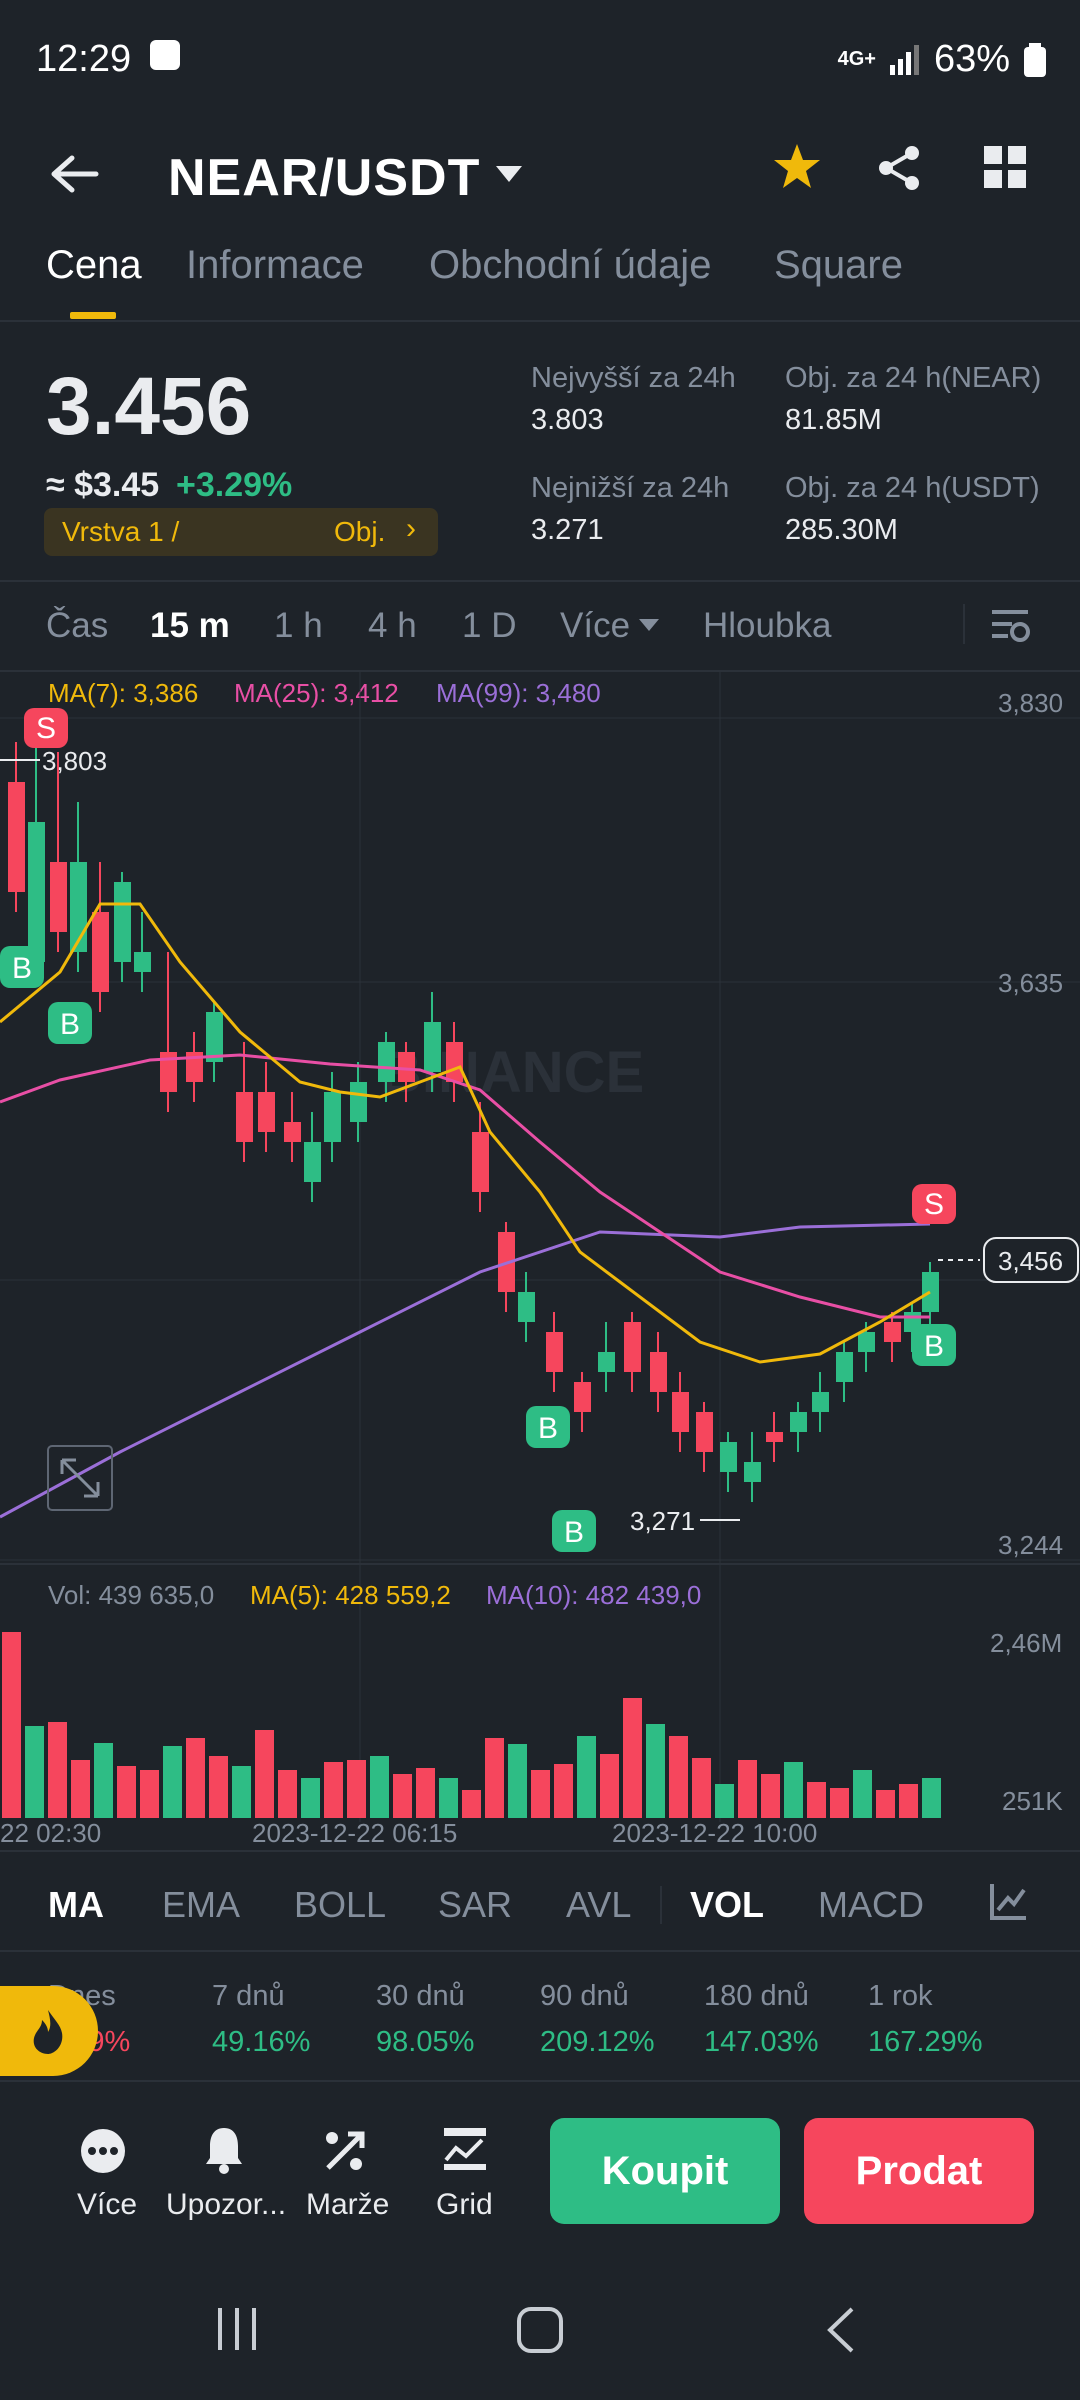 The width and height of the screenshot is (1080, 2400). Describe the element at coordinates (340, 1904) in the screenshot. I see `indicator-boll: BOLL` at that location.